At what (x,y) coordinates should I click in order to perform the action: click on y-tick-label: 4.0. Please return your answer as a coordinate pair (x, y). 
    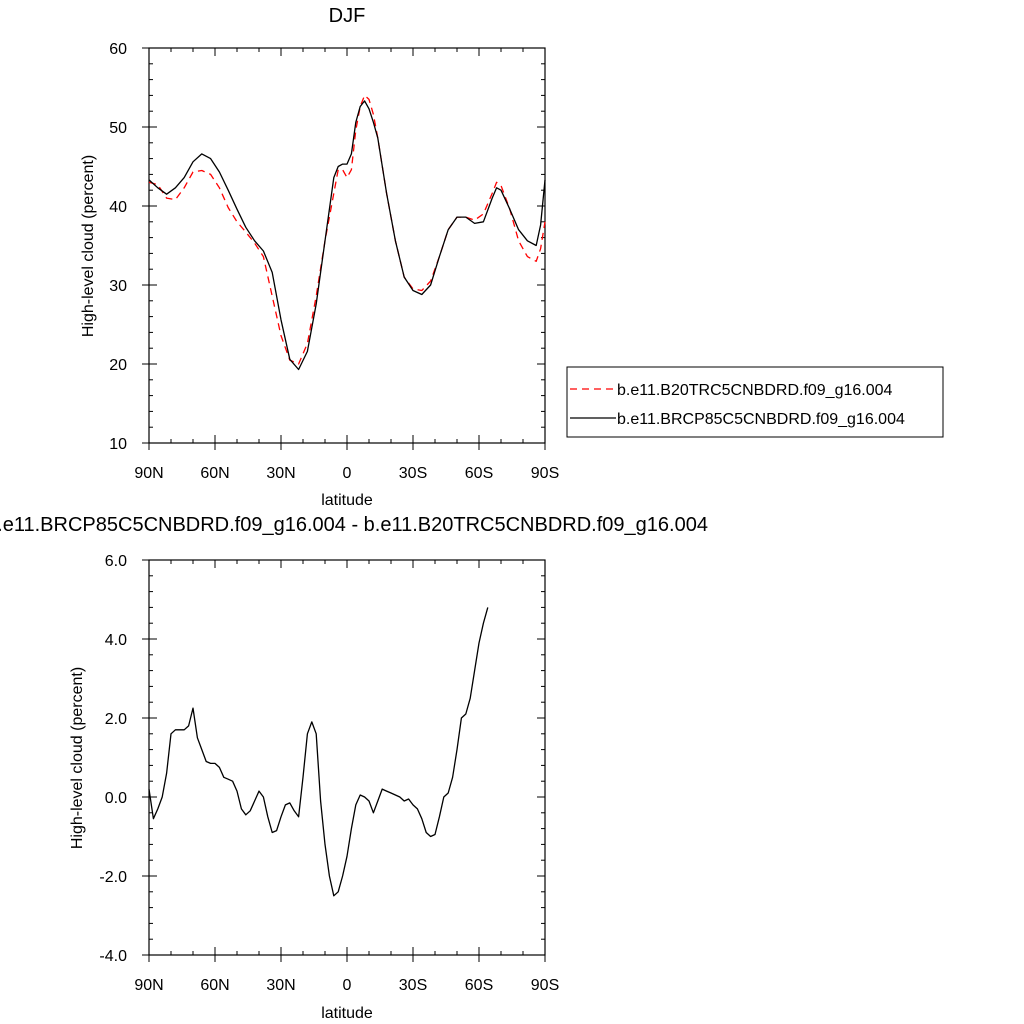
    Looking at the image, I should click on (116, 640).